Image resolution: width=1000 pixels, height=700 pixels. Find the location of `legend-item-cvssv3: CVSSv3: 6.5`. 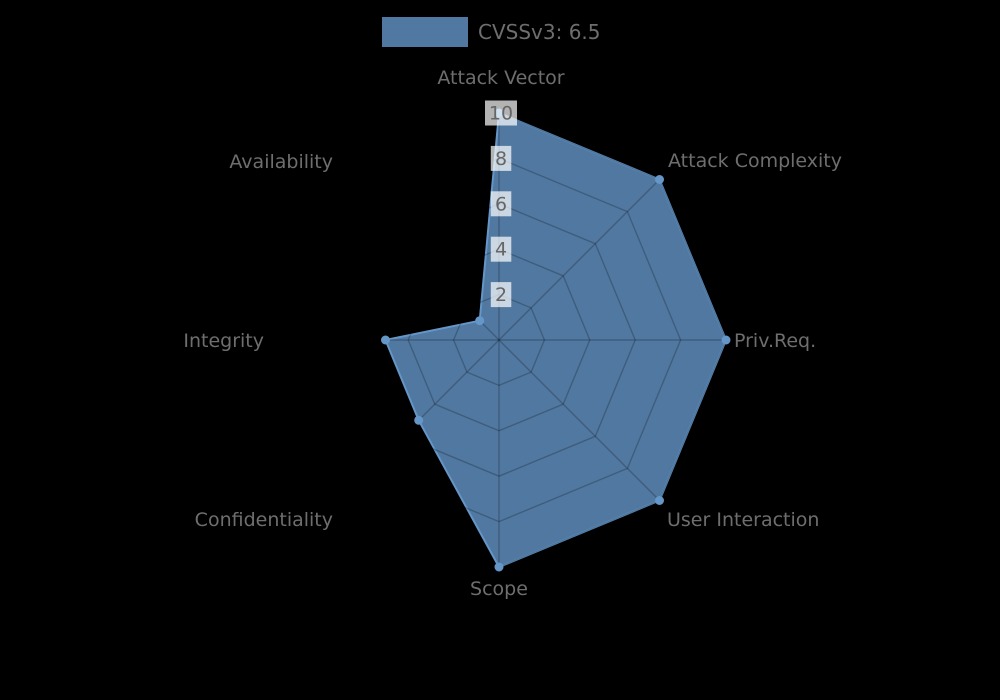

legend-item-cvssv3: CVSSv3: 6.5 is located at coordinates (491, 32).